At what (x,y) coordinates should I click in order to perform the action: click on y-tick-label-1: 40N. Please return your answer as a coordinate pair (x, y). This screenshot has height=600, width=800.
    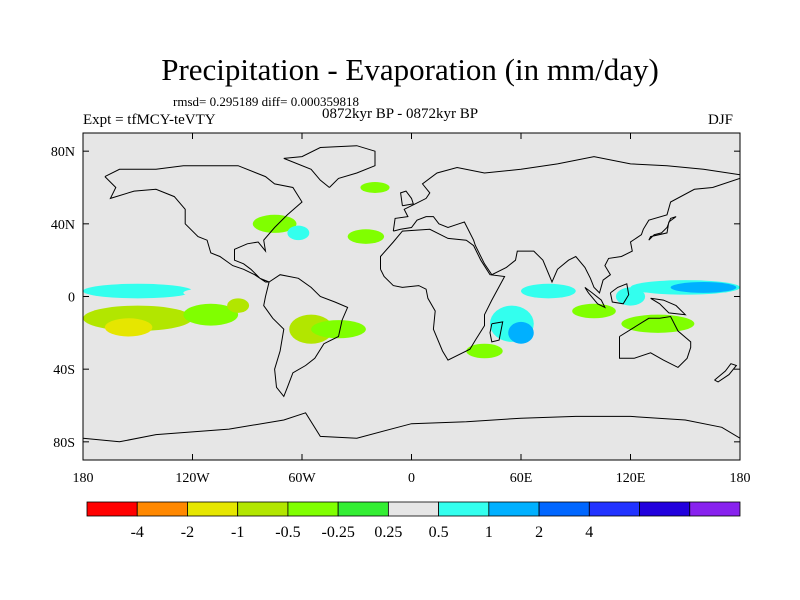
    Looking at the image, I should click on (63, 225).